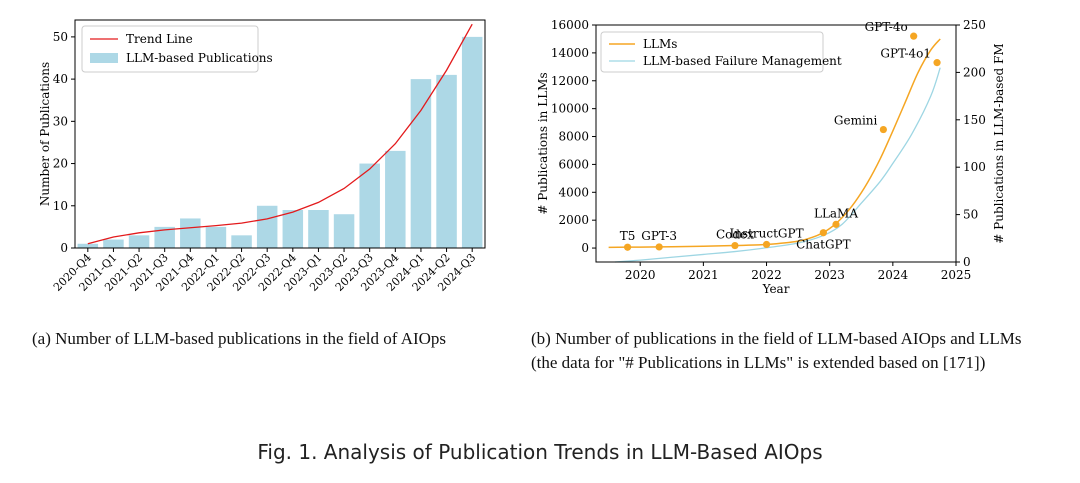 Image resolution: width=1080 pixels, height=483 pixels. I want to click on y-tick-label: 12000, so click(570, 81).